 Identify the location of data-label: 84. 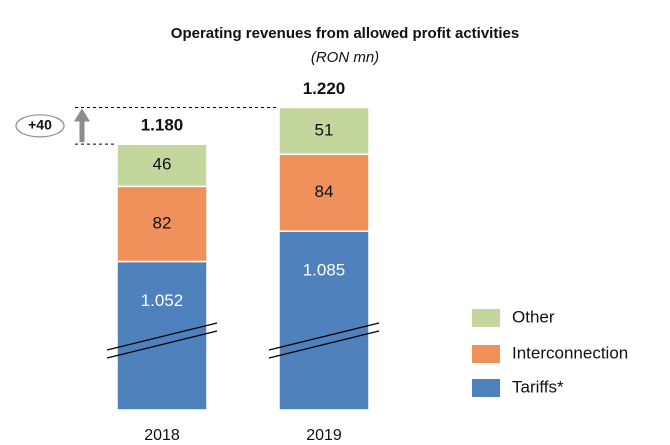
(324, 191).